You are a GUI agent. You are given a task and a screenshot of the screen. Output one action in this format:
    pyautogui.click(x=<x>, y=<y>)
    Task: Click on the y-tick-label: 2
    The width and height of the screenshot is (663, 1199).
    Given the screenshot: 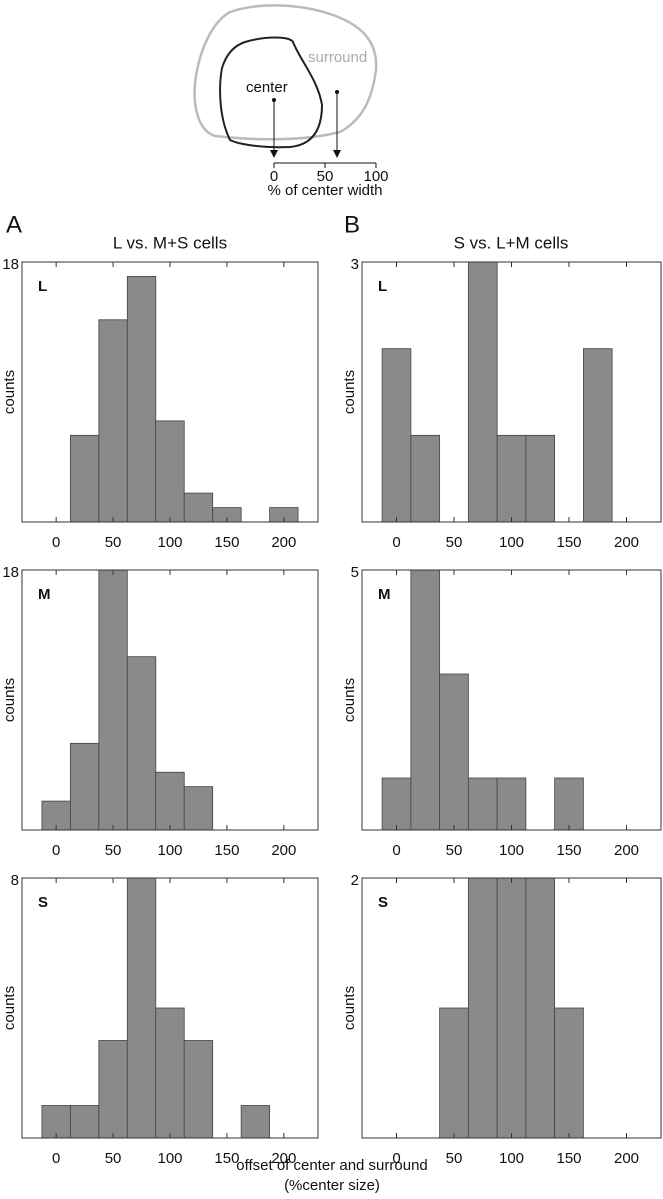 What is the action you would take?
    pyautogui.click(x=355, y=880)
    